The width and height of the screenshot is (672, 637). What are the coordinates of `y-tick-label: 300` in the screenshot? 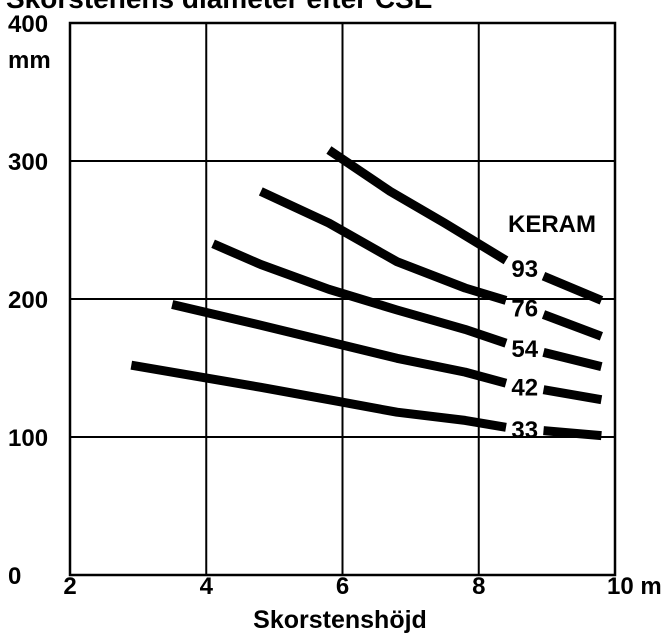 It's located at (28, 162).